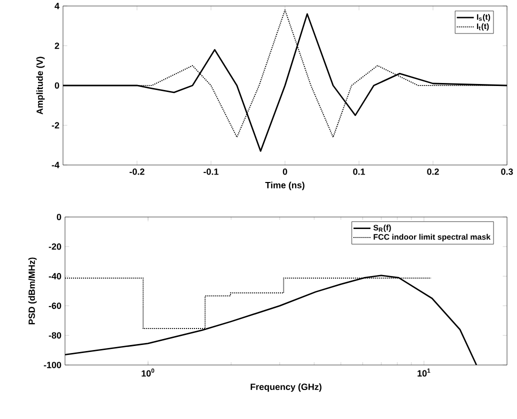 The image size is (517, 419). Describe the element at coordinates (137, 171) in the screenshot. I see `x-tick-label: -0.2` at that location.